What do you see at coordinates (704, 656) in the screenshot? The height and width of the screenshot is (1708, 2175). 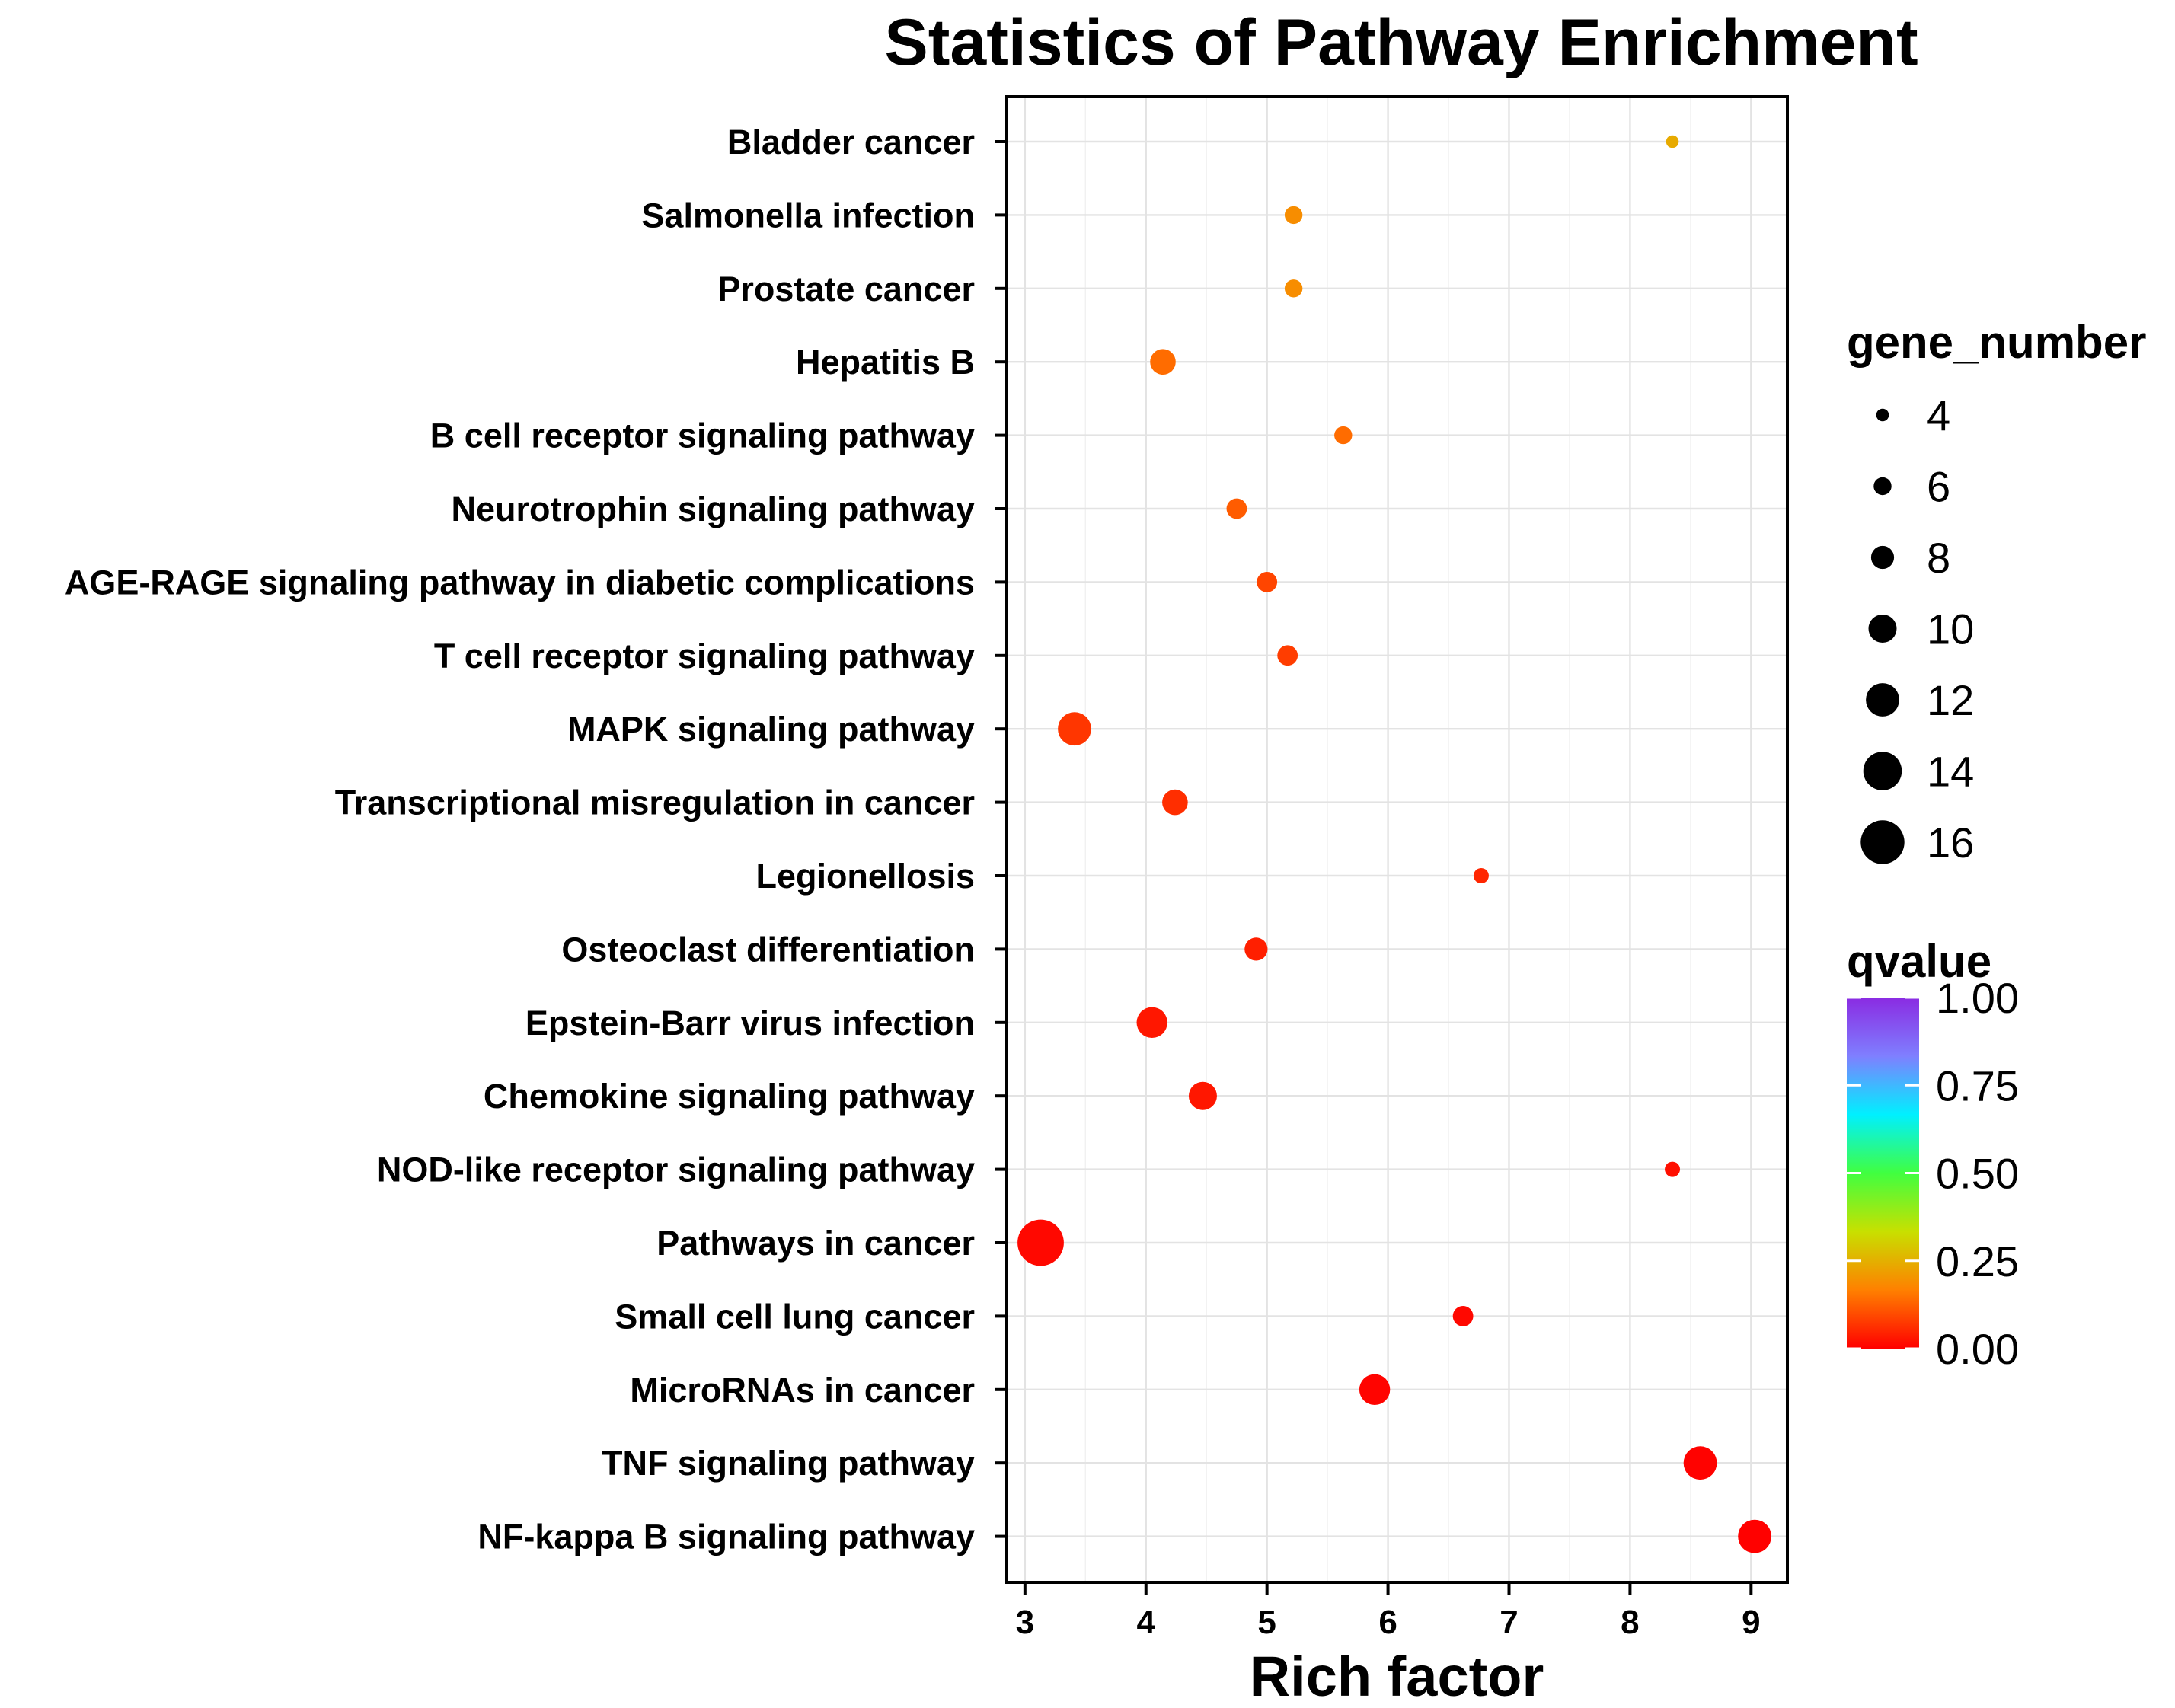 I see `category-label: T cell receptor signaling pathway` at bounding box center [704, 656].